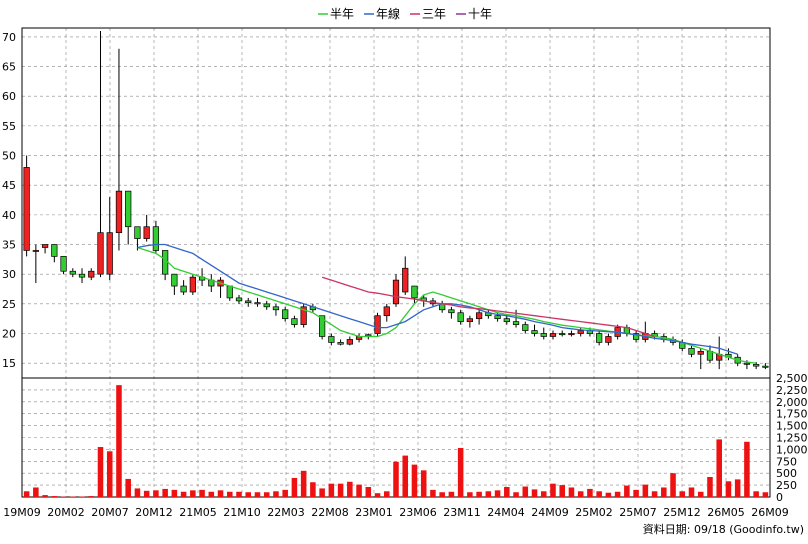 Image resolution: width=808 pixels, height=544 pixels. Describe the element at coordinates (22, 512) in the screenshot. I see `x-tick-label-0: 19M09` at that location.